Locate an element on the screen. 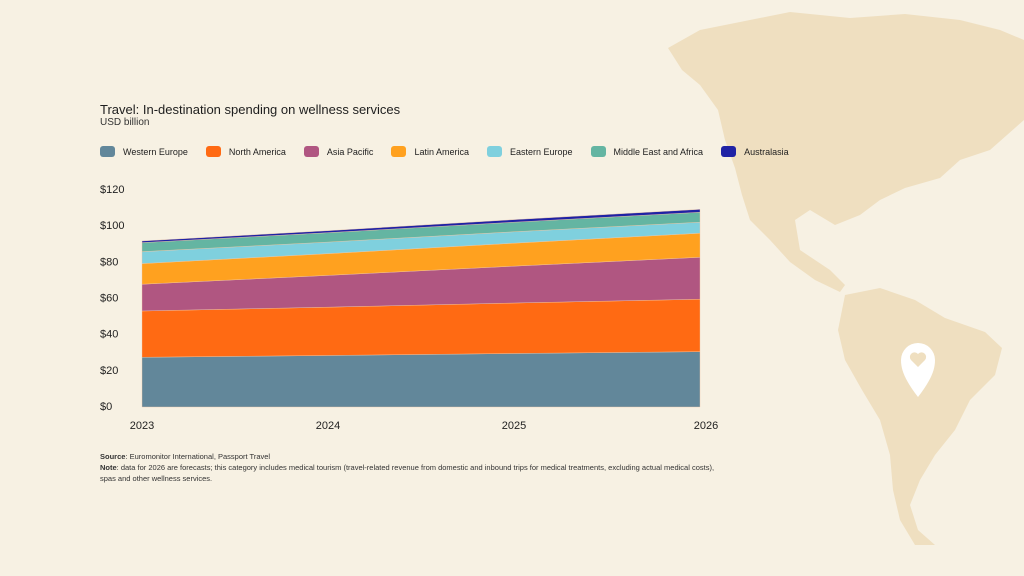 The height and width of the screenshot is (576, 1024). south-america-shape is located at coordinates (920, 416).